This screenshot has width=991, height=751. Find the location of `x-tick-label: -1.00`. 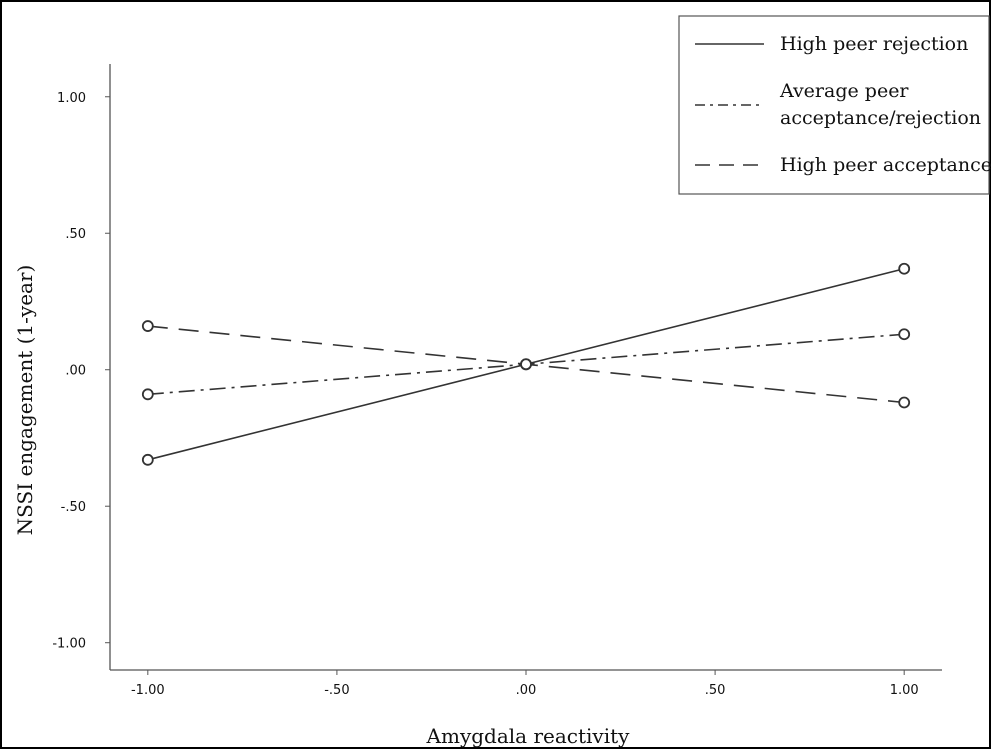

x-tick-label: -1.00 is located at coordinates (148, 690).